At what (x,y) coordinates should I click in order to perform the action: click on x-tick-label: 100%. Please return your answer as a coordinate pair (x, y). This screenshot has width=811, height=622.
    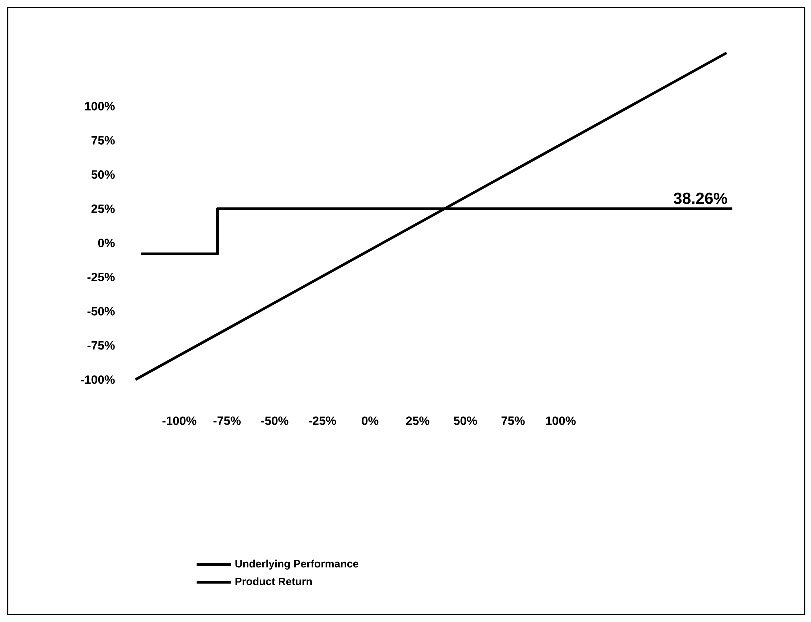
    Looking at the image, I should click on (561, 421).